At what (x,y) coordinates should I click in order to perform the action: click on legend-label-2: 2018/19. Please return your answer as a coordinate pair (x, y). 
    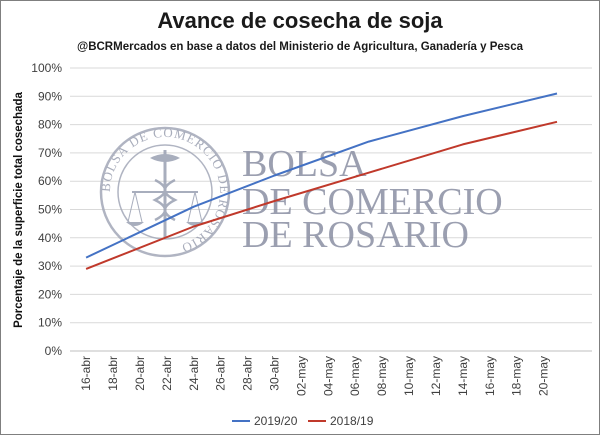
    Looking at the image, I should click on (352, 421).